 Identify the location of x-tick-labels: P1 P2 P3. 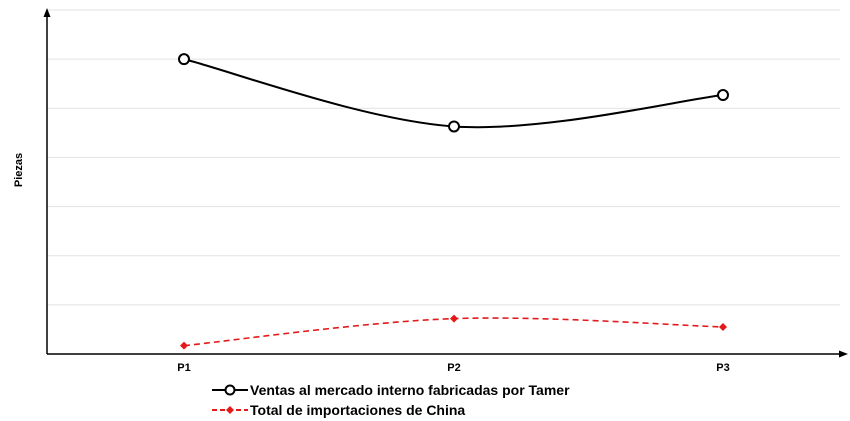
(453, 368).